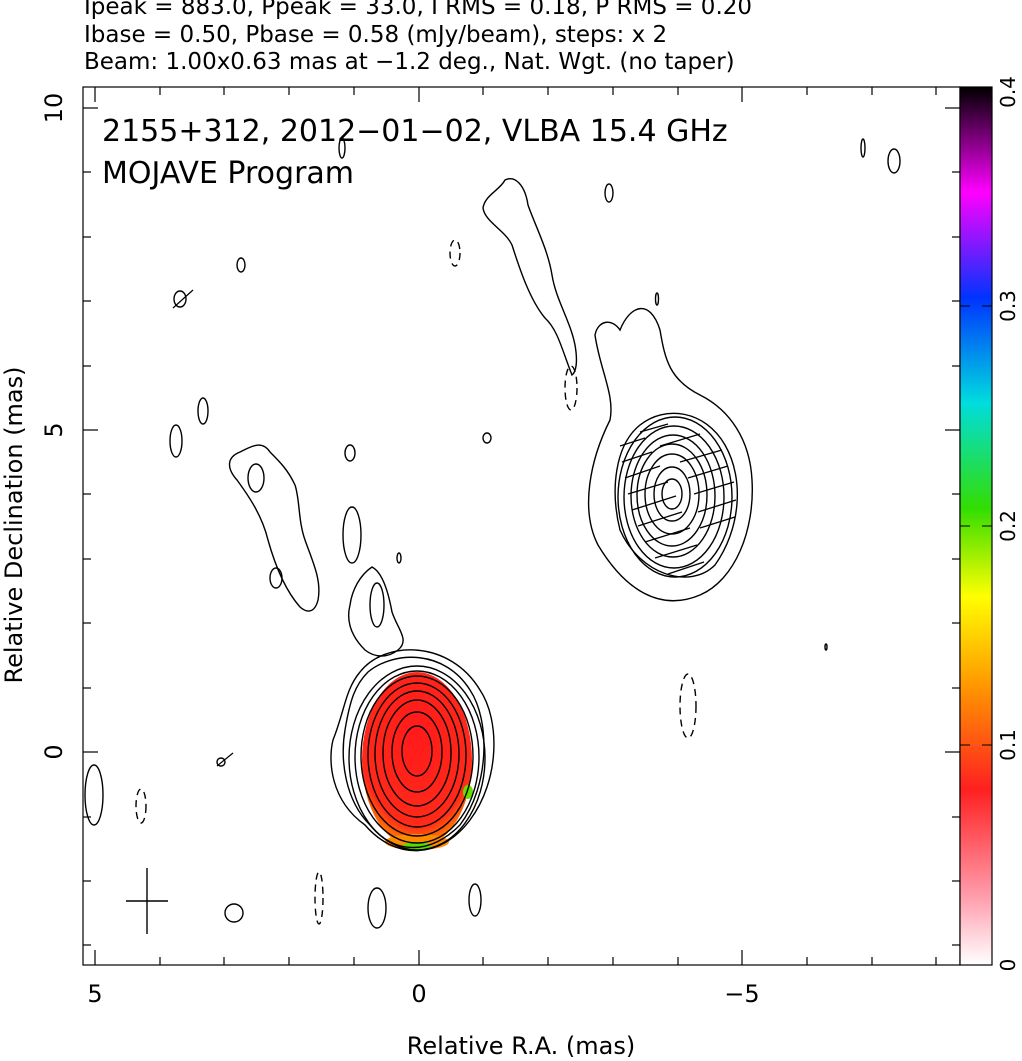 The height and width of the screenshot is (1061, 1022). I want to click on northern-jet-contours, so click(691, 291).